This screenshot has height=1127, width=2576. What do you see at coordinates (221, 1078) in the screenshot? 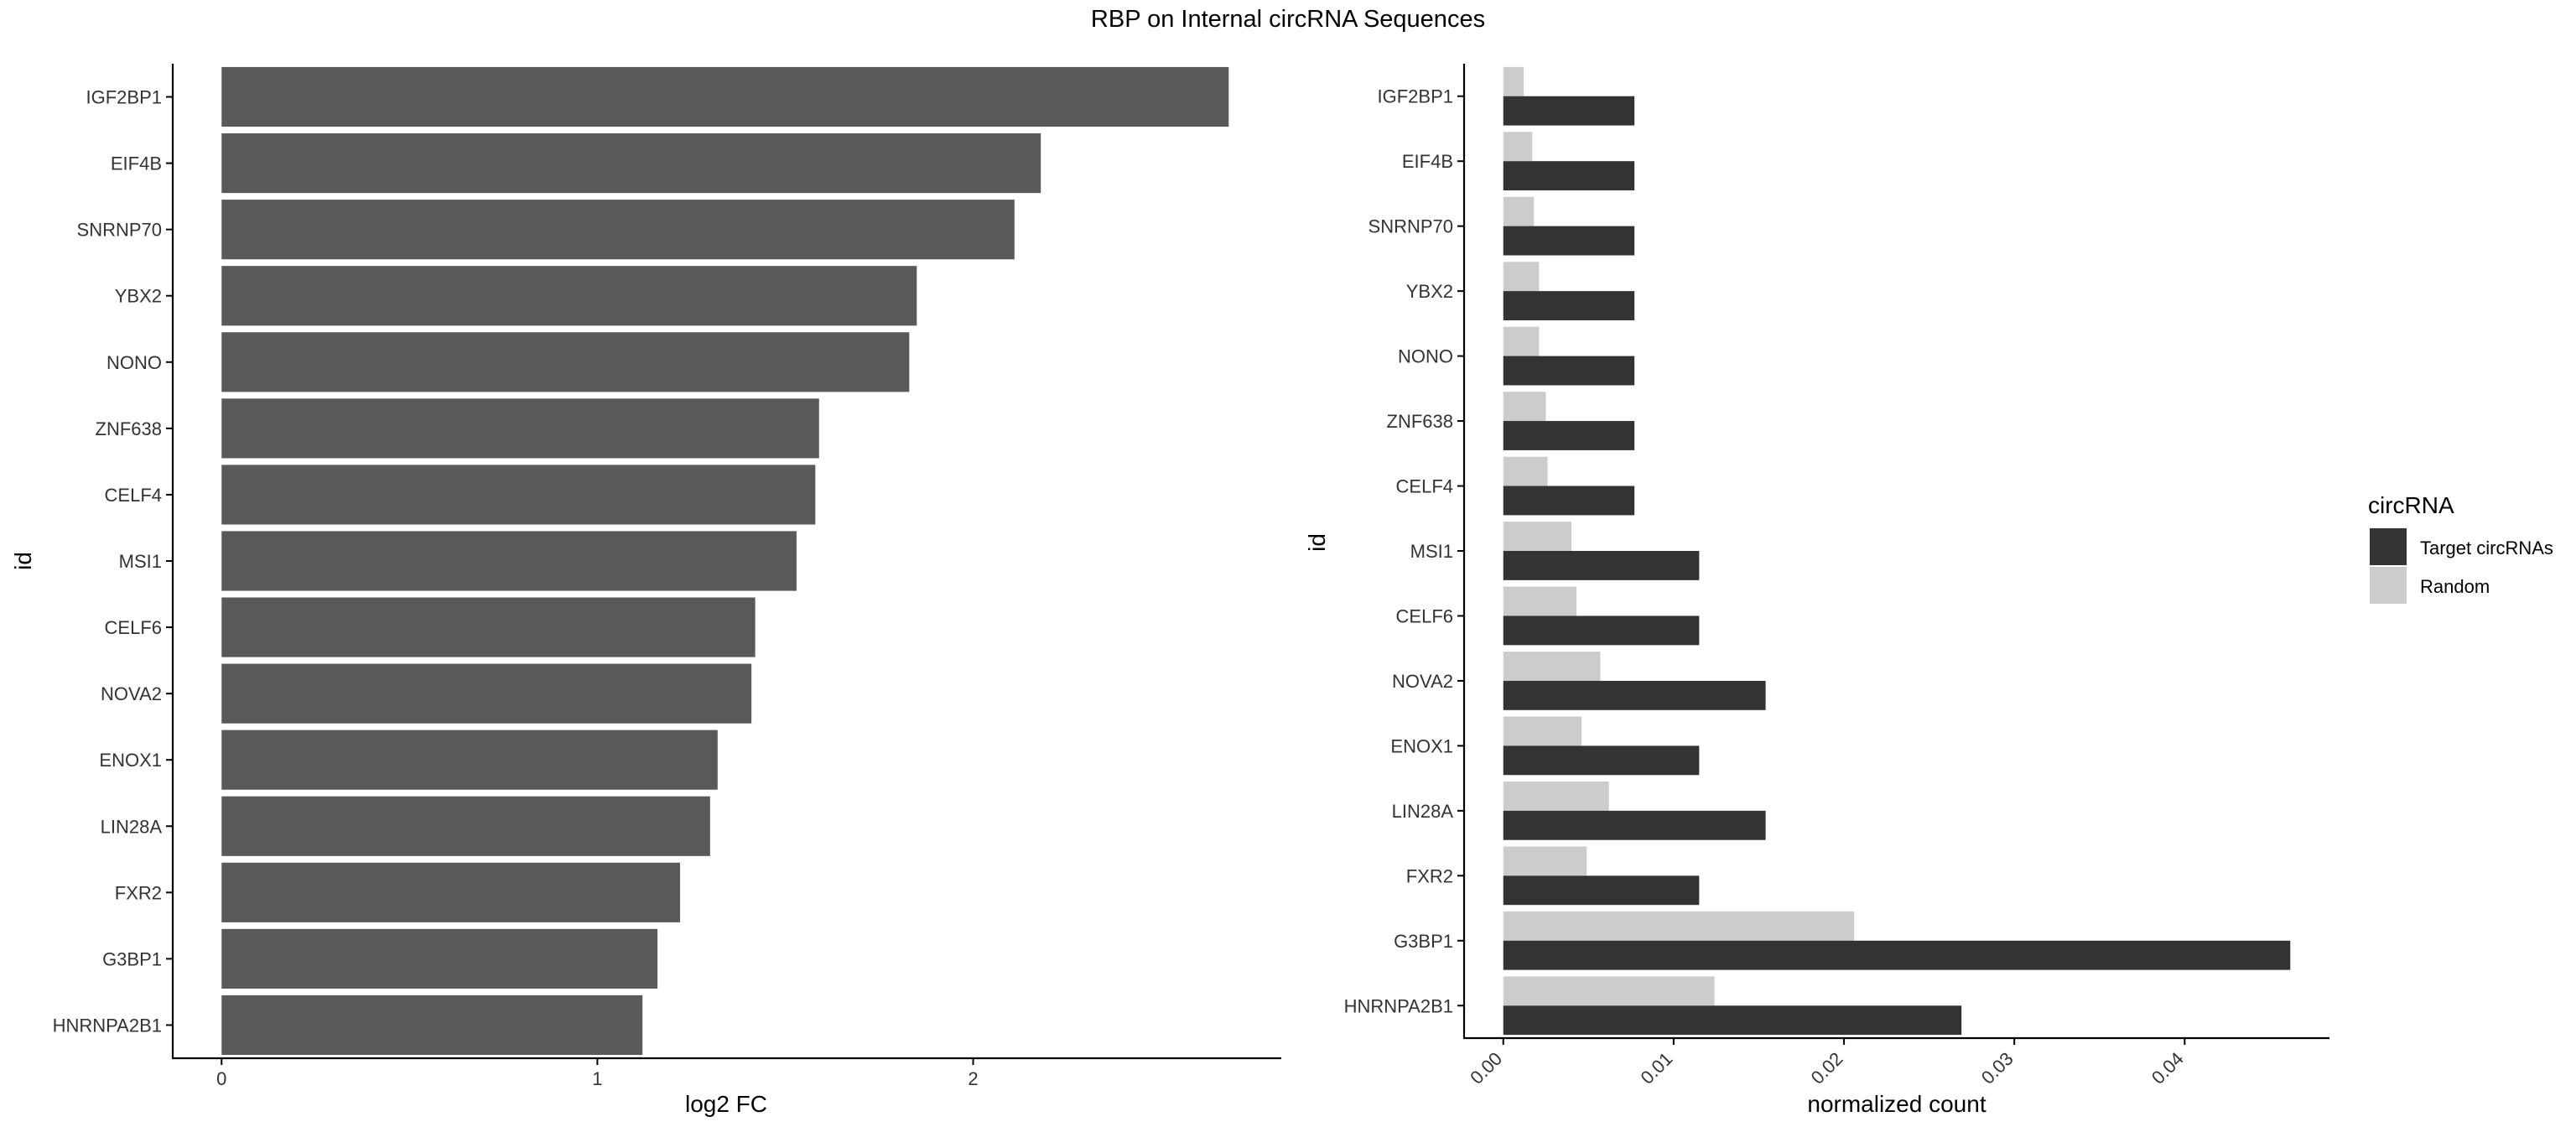
I see `x-tick-label: 0` at bounding box center [221, 1078].